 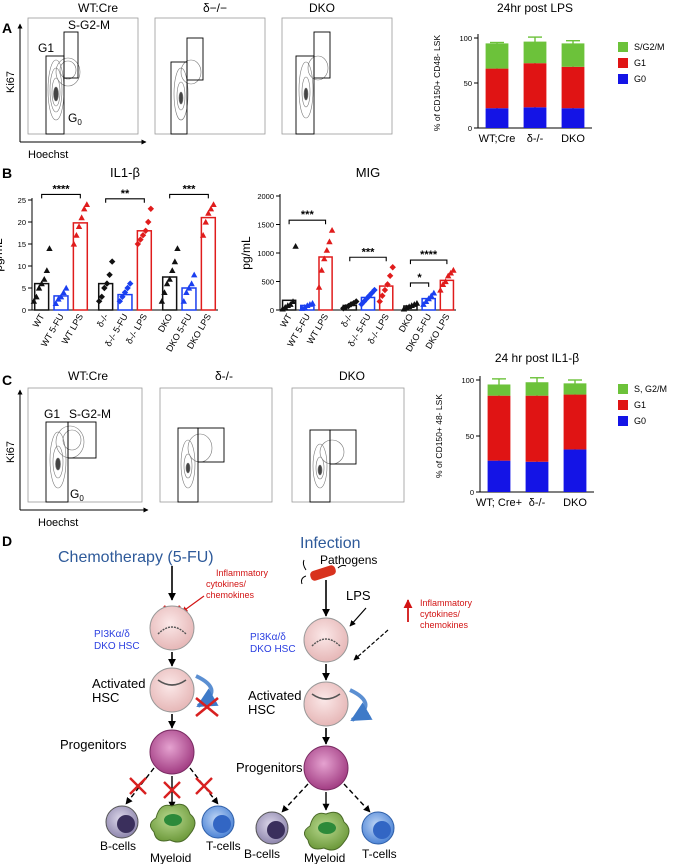 I want to click on y-tick-label: 50, so click(x=468, y=83).